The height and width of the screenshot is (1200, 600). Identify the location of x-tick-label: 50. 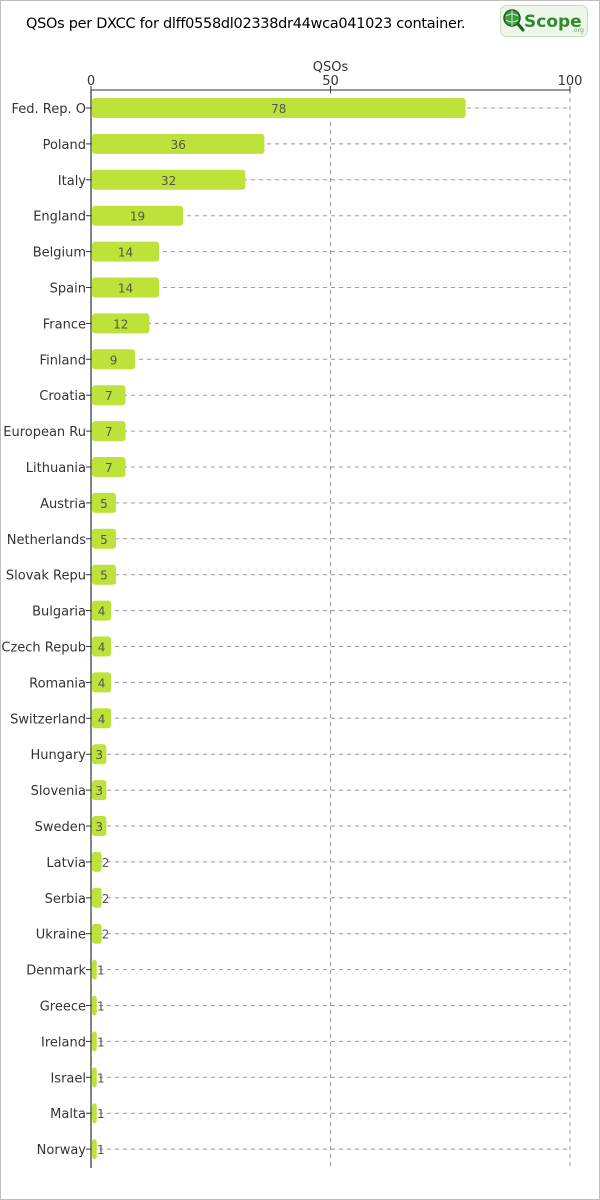
(330, 81).